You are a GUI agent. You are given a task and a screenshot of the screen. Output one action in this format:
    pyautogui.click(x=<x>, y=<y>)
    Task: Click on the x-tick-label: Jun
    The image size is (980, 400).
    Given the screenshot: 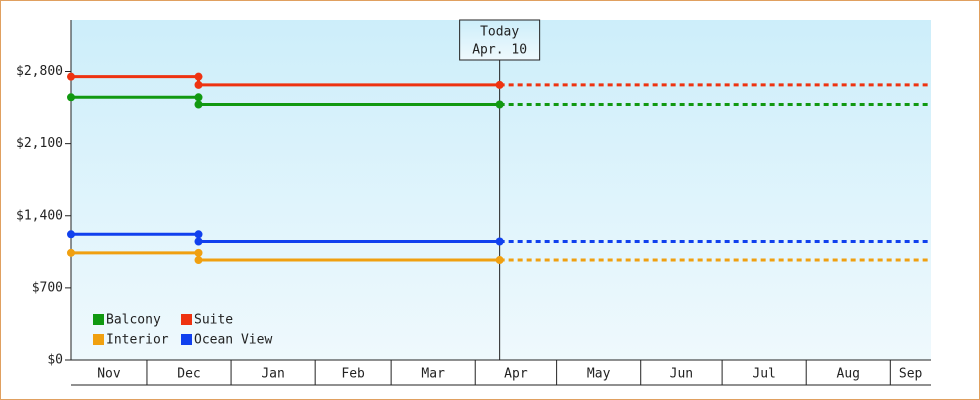 What is the action you would take?
    pyautogui.click(x=681, y=374)
    